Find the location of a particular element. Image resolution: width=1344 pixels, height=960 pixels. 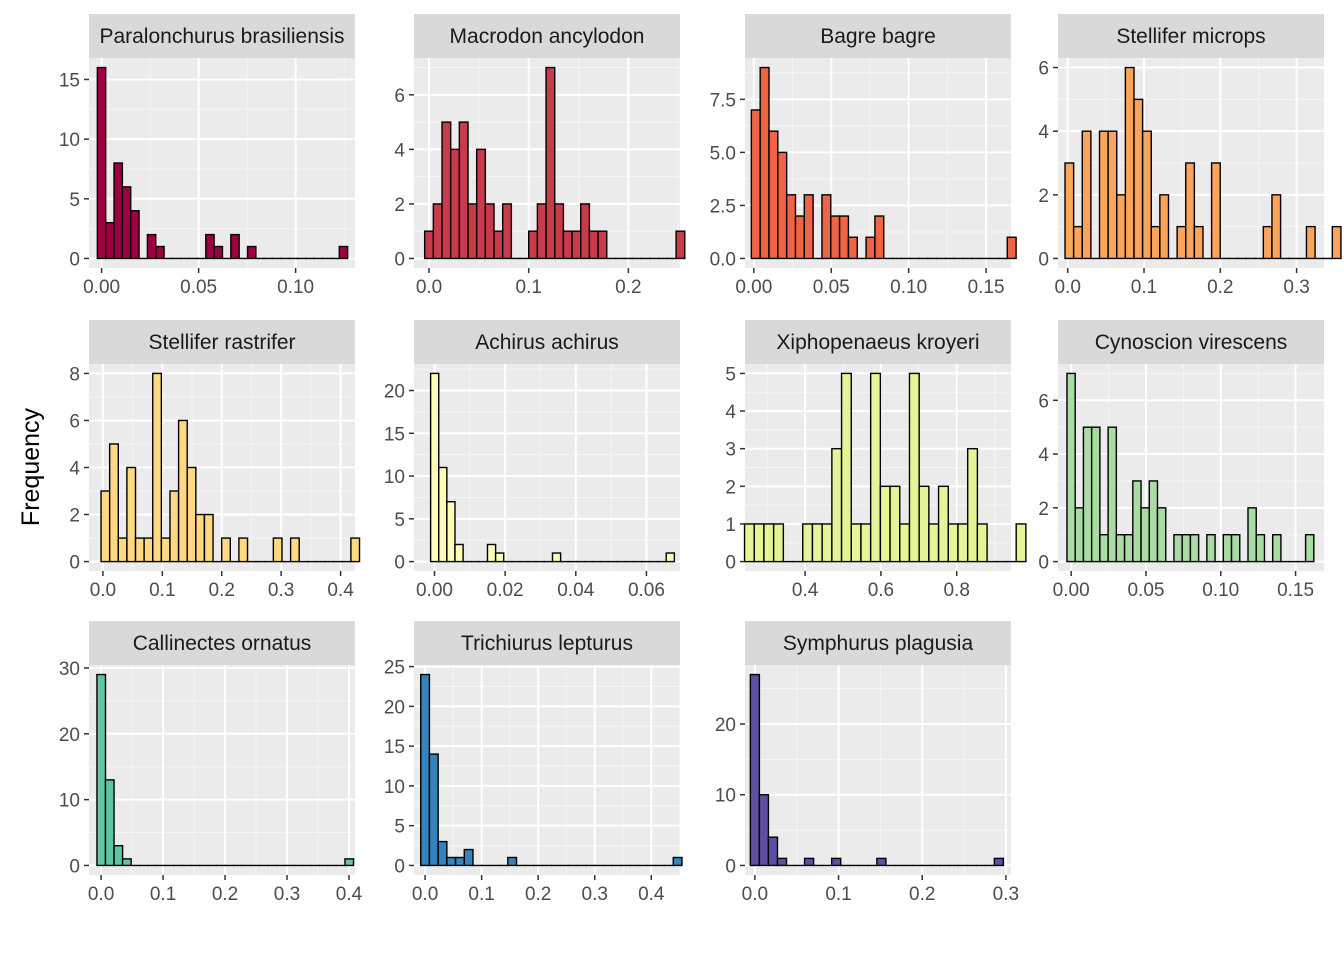

facet-title: Symphurus plagusia is located at coordinates (878, 643).